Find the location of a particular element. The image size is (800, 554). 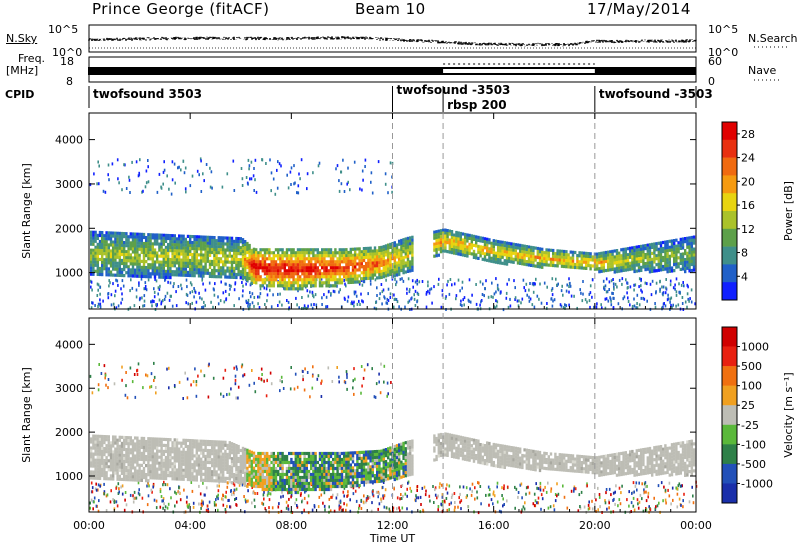

noise-panel-frame is located at coordinates (392, 38).